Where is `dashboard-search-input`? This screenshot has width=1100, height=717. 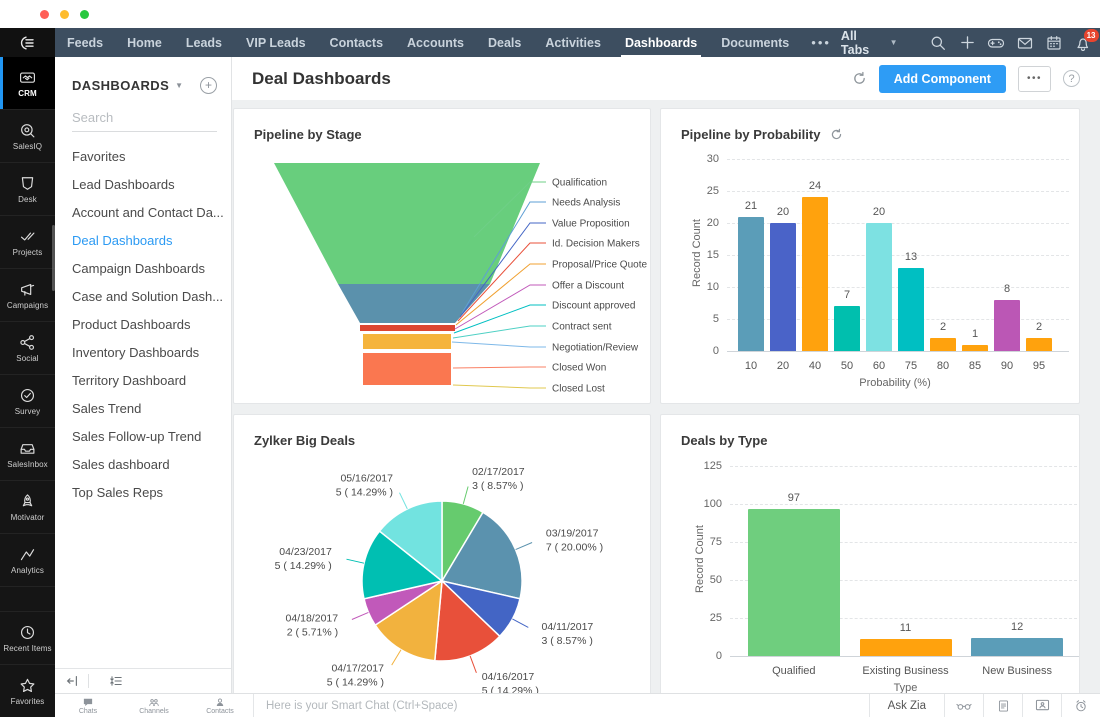
dashboard-search-input is located at coordinates (144, 119).